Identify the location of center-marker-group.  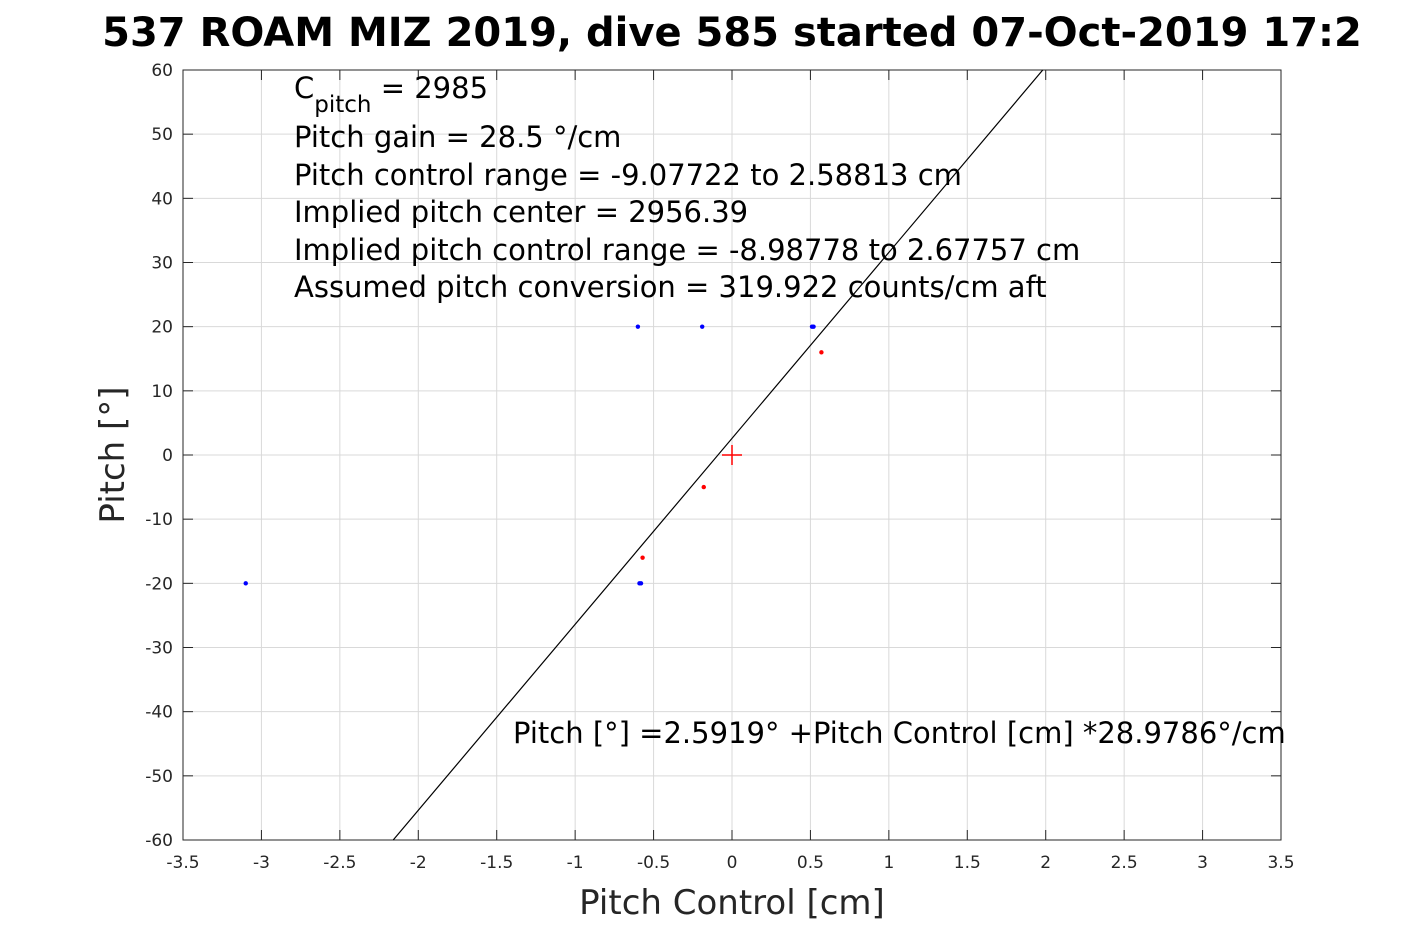
(732, 455).